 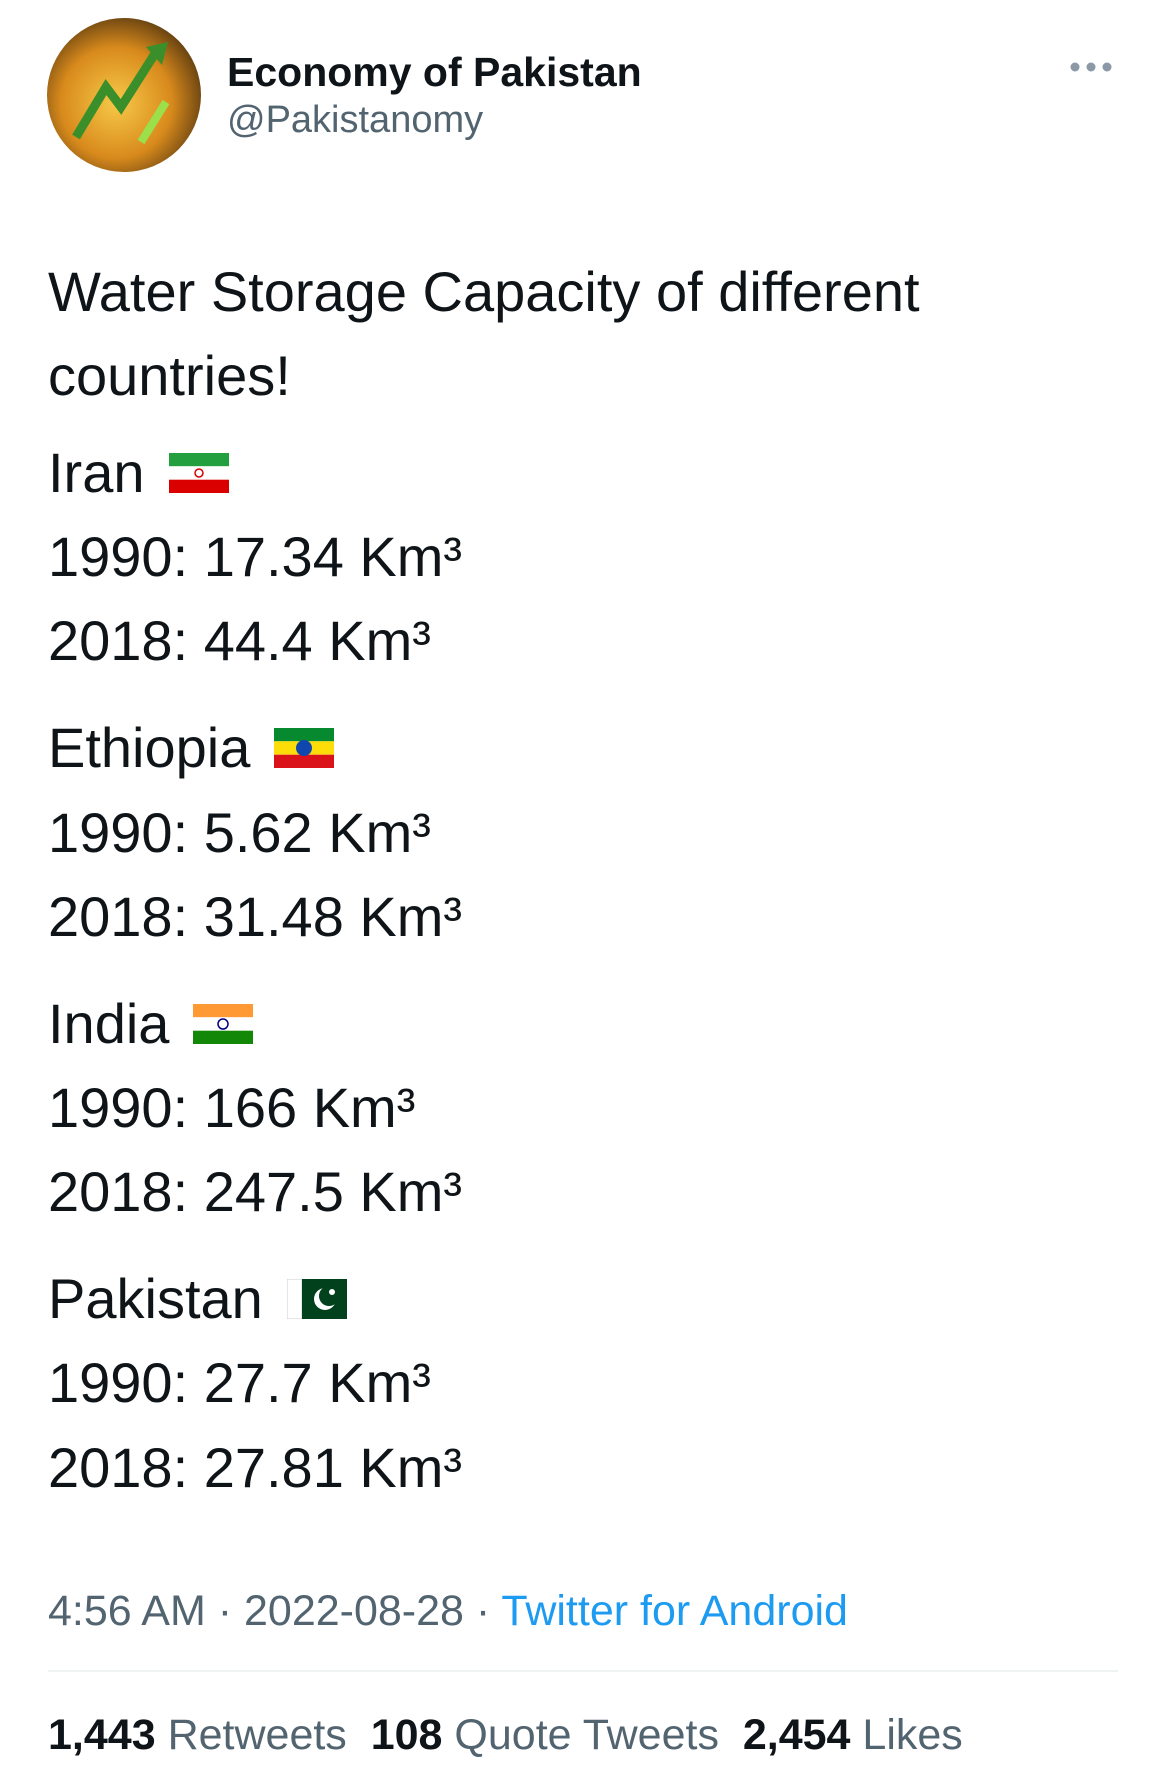 I want to click on data-line: 1990: 166 Km³, so click(x=232, y=1107).